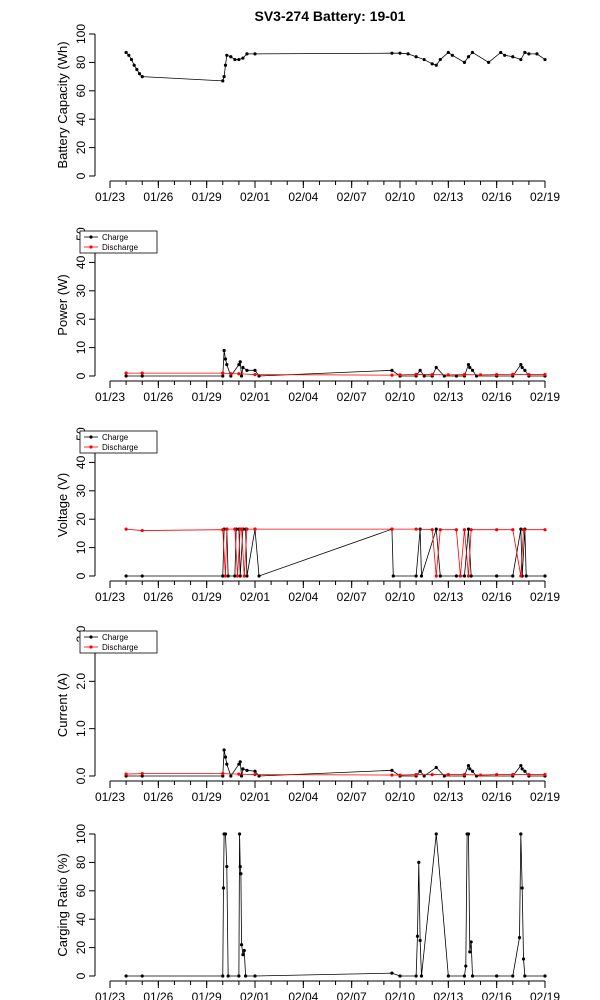 The height and width of the screenshot is (1000, 600). I want to click on x-tick-label: 01/29, so click(207, 797).